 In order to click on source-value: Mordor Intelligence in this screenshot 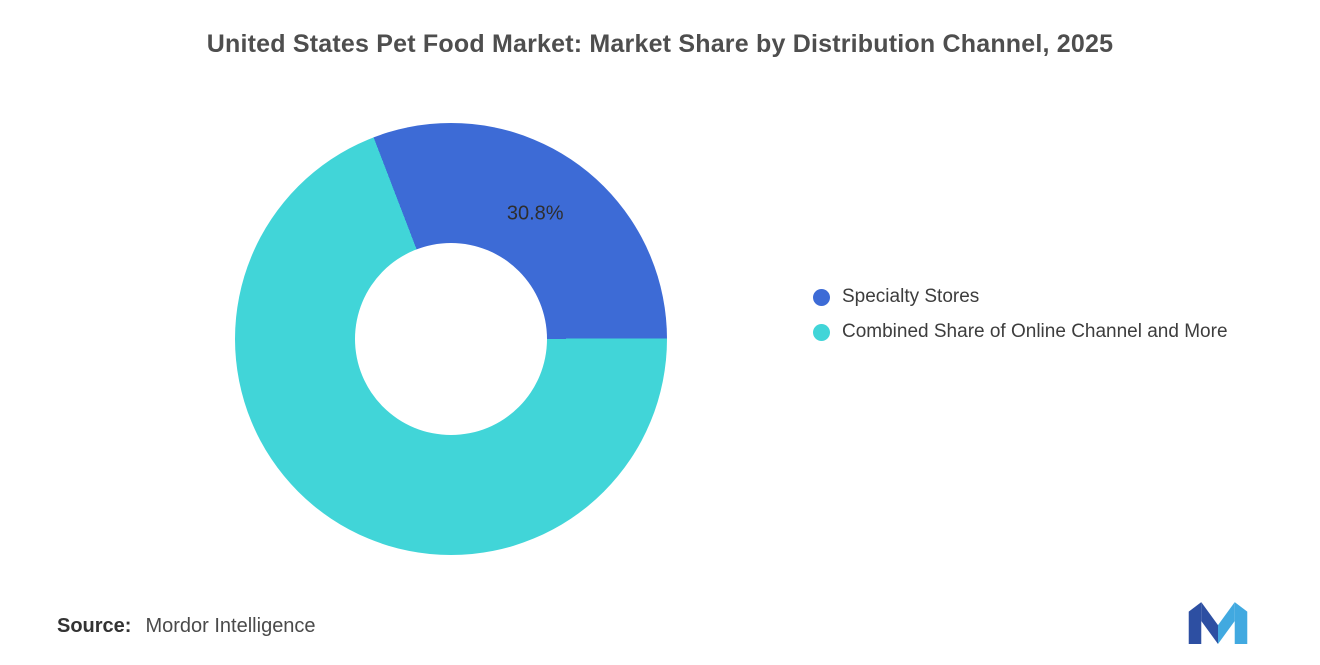, I will do `click(230, 626)`.